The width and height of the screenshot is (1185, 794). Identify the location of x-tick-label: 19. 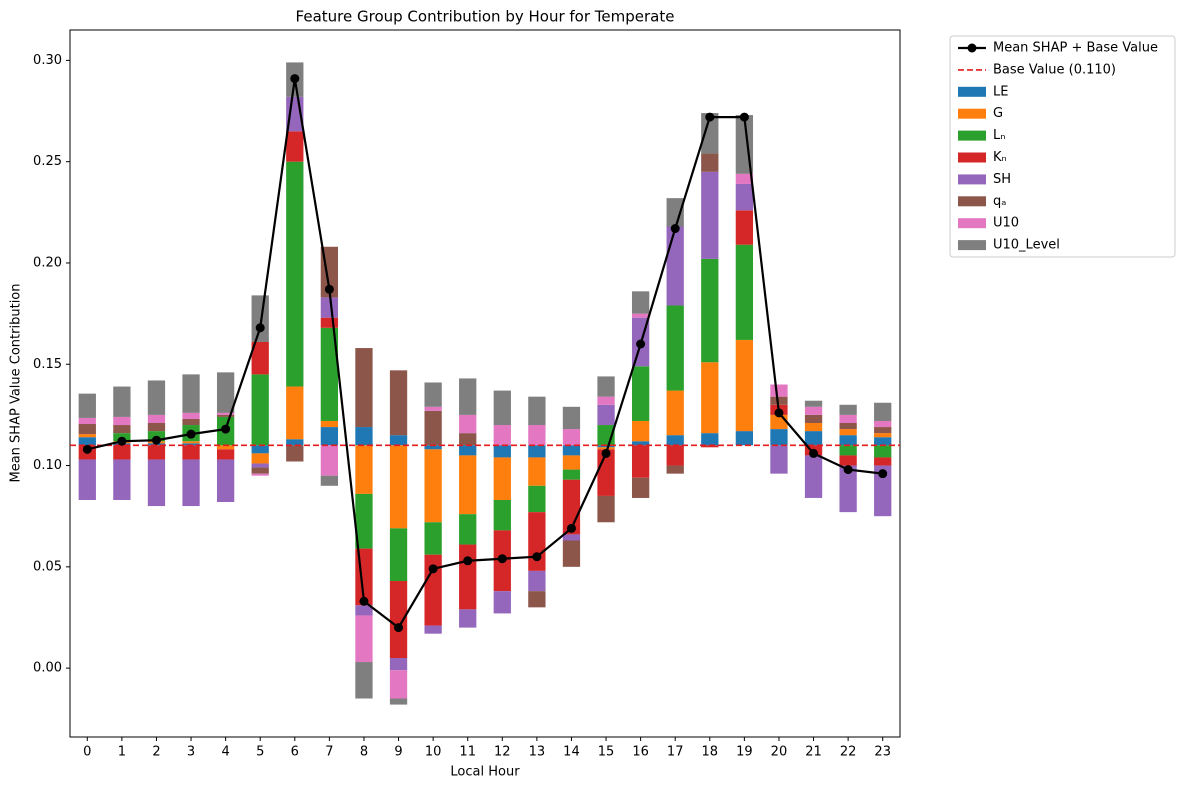
(744, 752).